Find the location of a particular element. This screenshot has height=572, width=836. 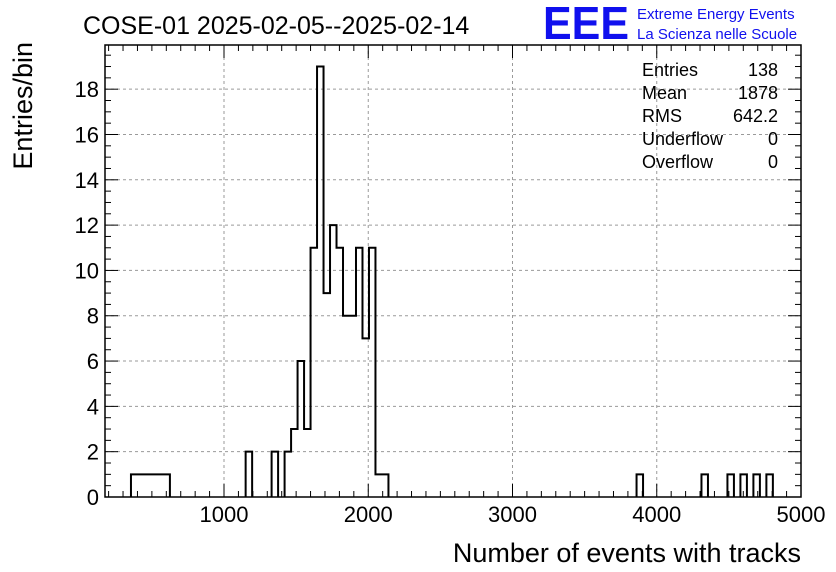

y-tick-label: 12 is located at coordinates (87, 225).